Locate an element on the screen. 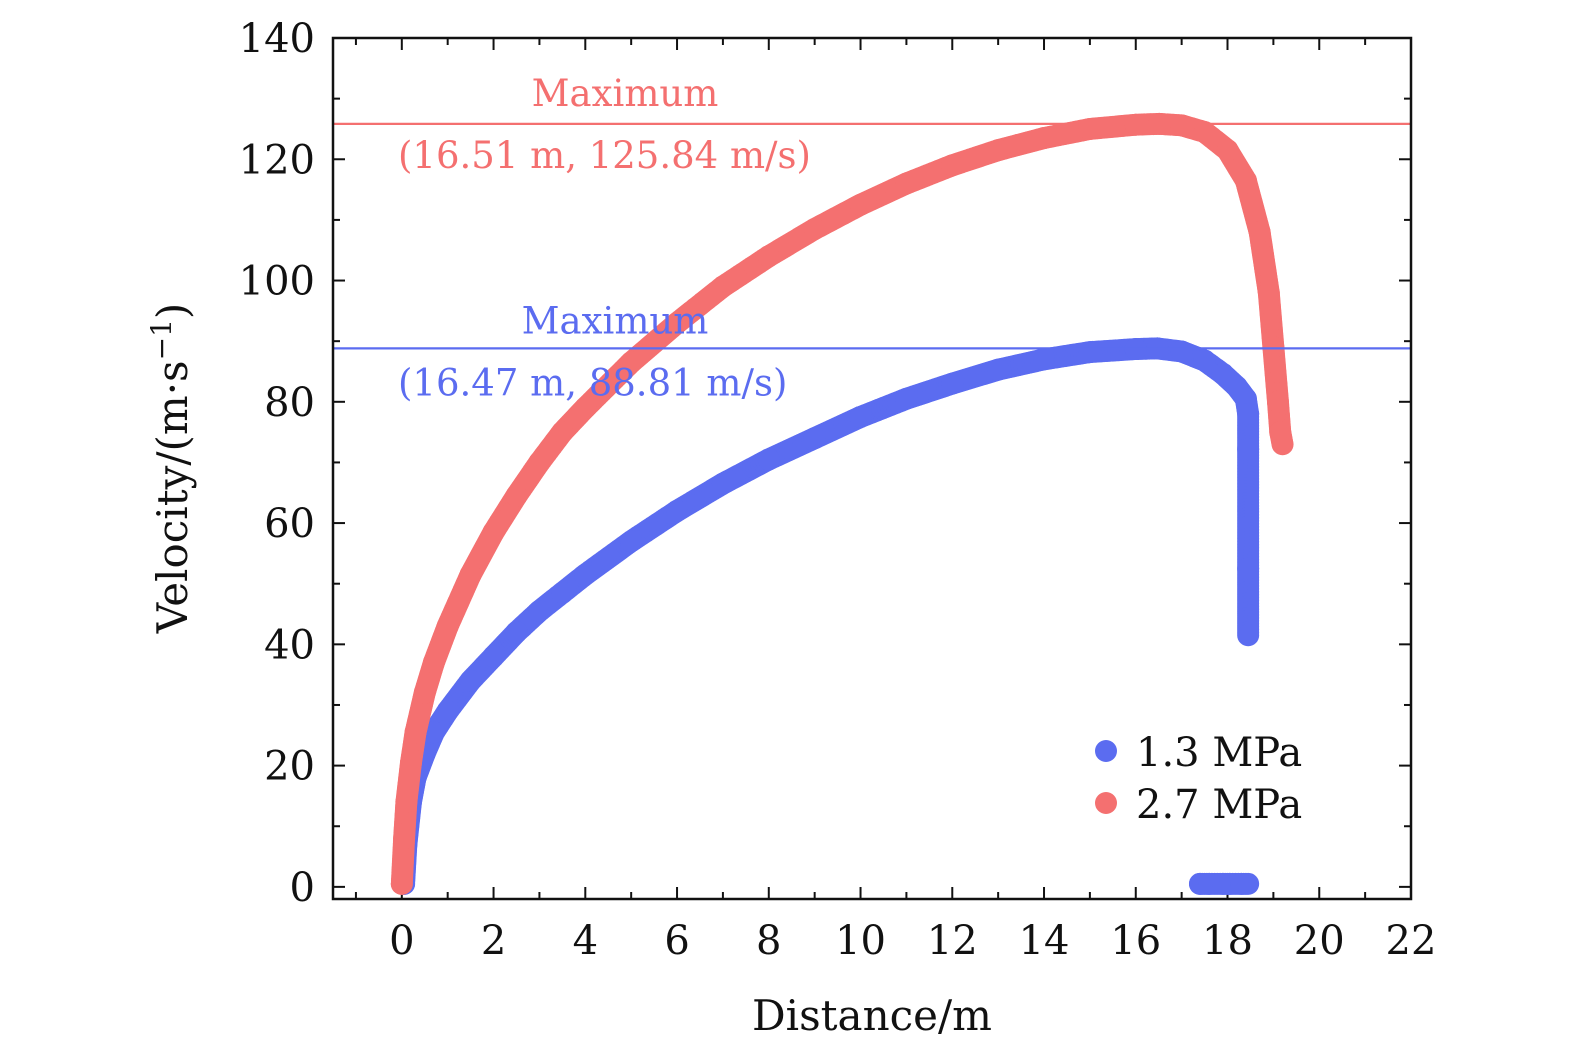  y-tick-label: 100 is located at coordinates (277, 282).